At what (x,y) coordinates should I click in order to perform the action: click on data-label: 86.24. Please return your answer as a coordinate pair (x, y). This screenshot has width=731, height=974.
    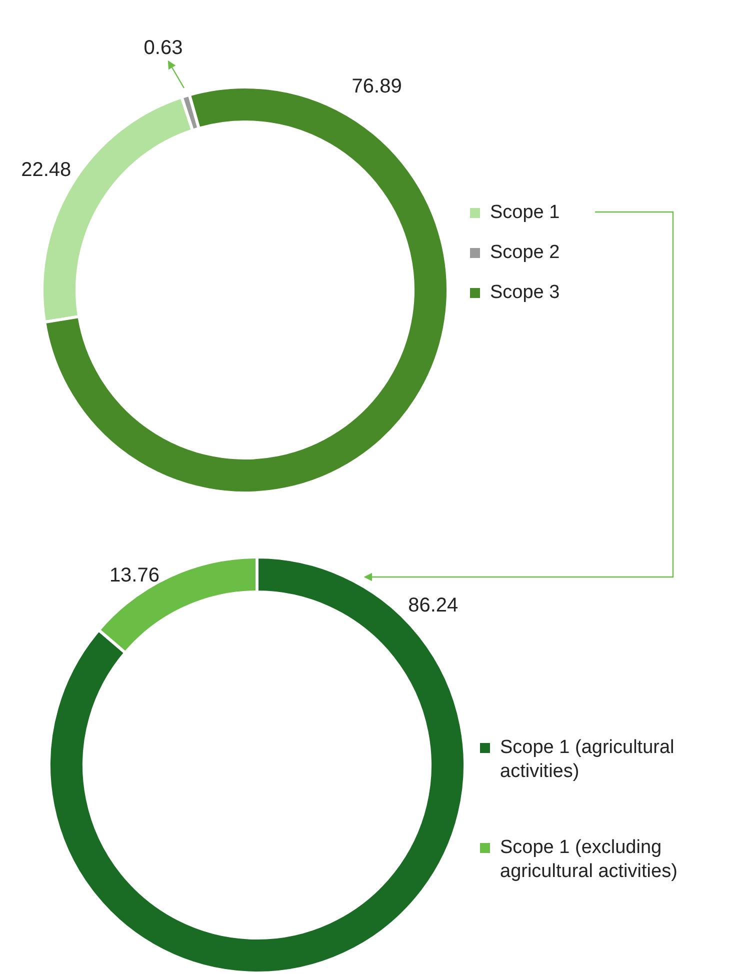
    Looking at the image, I should click on (433, 605).